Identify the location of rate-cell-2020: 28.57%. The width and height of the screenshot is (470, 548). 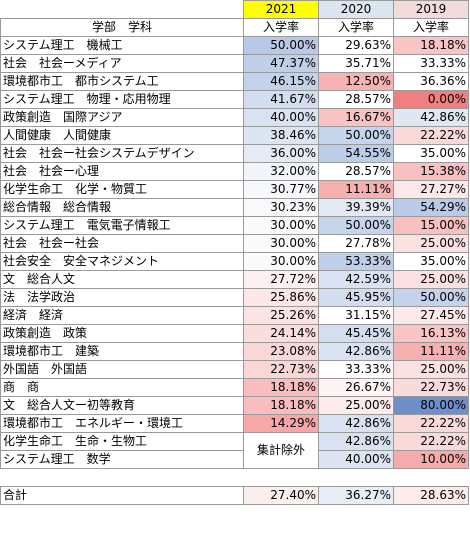
(356, 171).